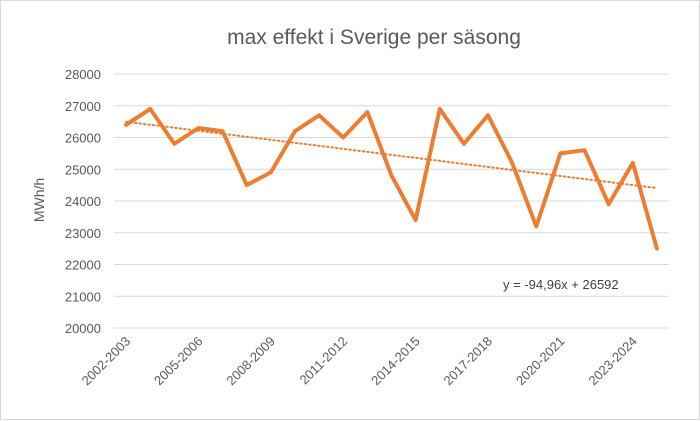 The width and height of the screenshot is (700, 421). I want to click on x-tick-label: 2005-2006, so click(178, 361).